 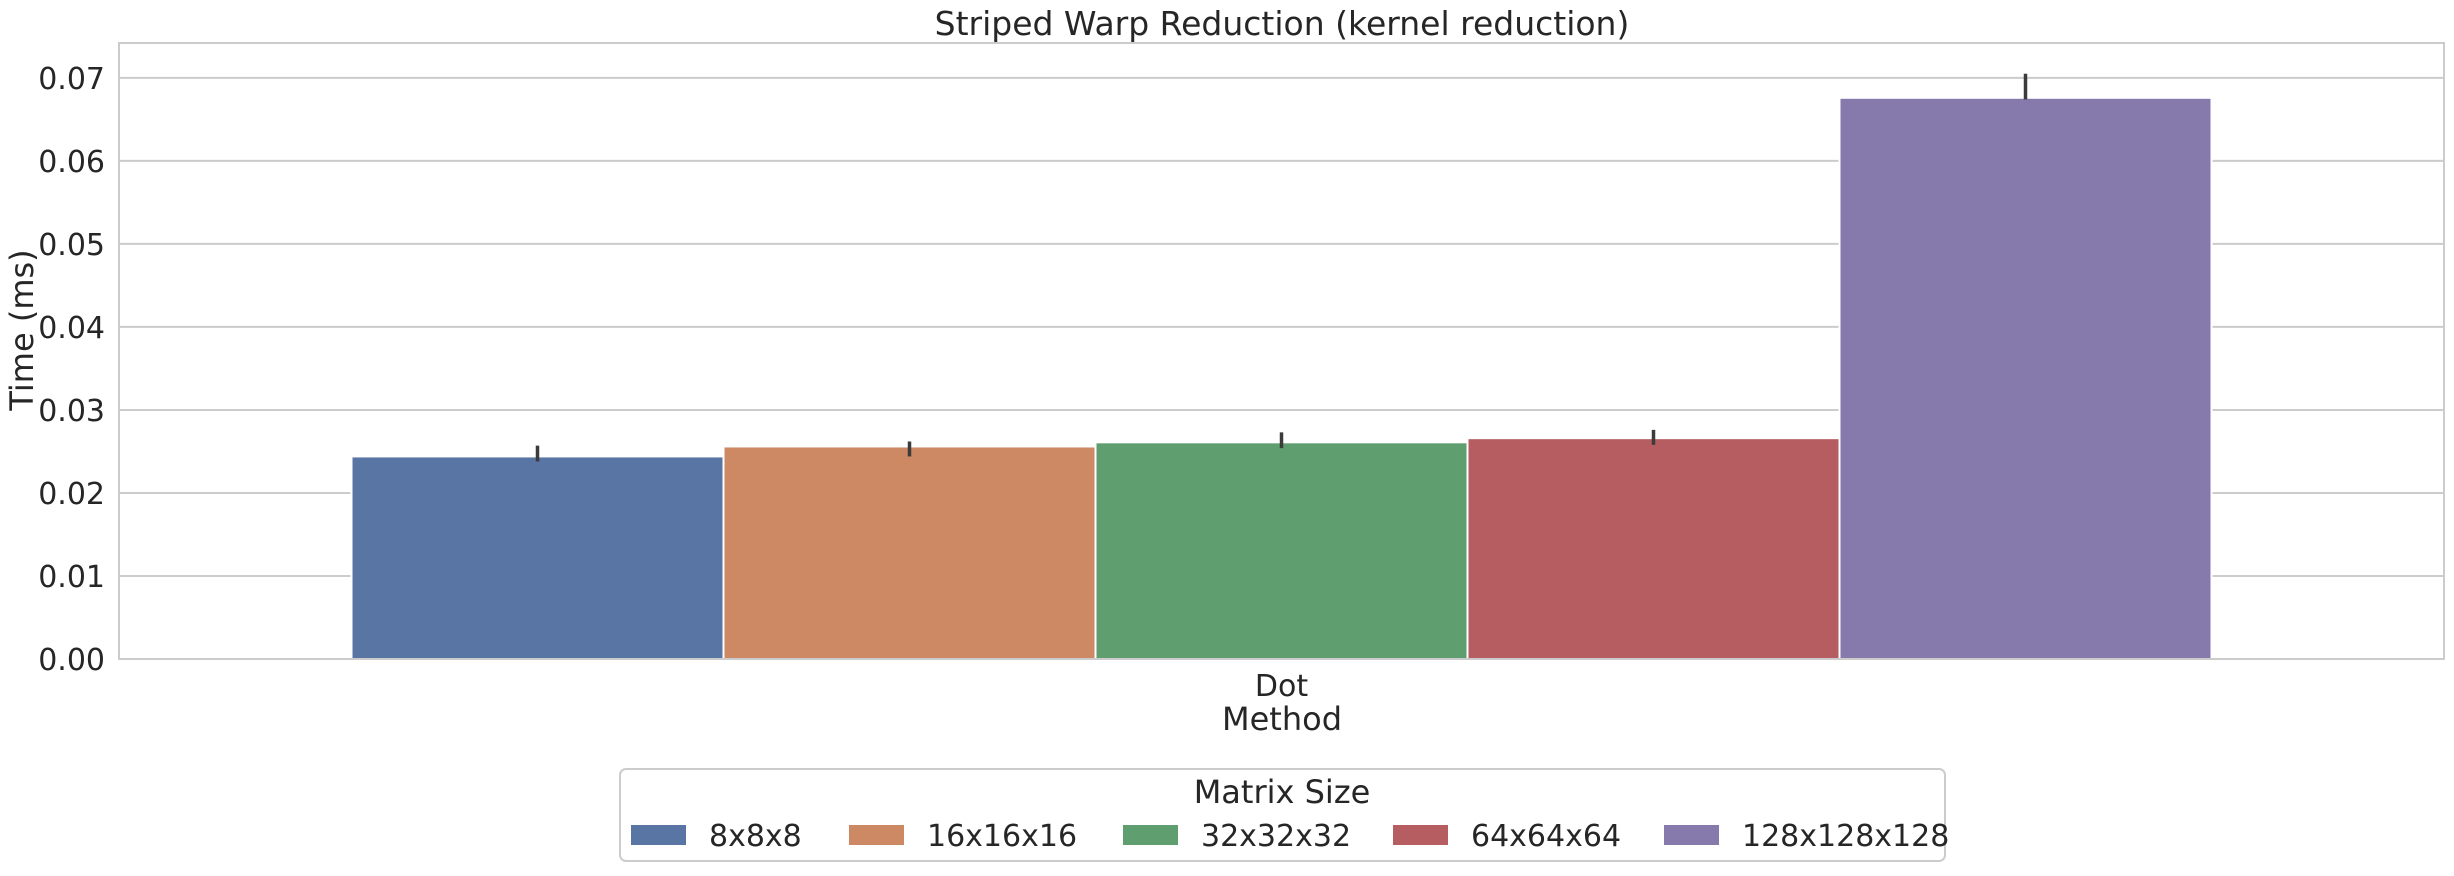 What do you see at coordinates (71, 245) in the screenshot?
I see `y-tick-label: 0.05` at bounding box center [71, 245].